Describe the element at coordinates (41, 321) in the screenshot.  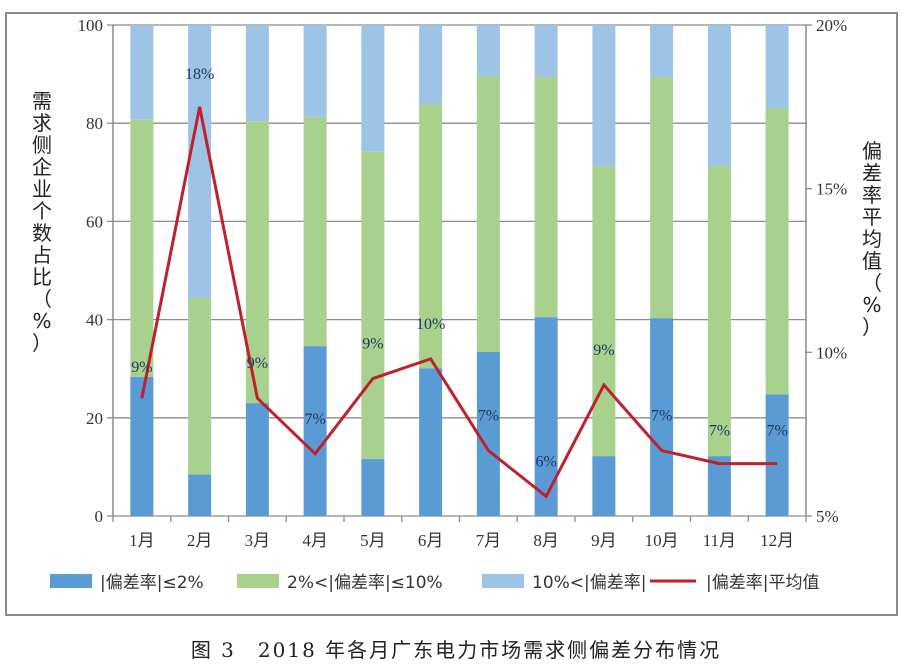
I see `left-axis-title-char: %` at that location.